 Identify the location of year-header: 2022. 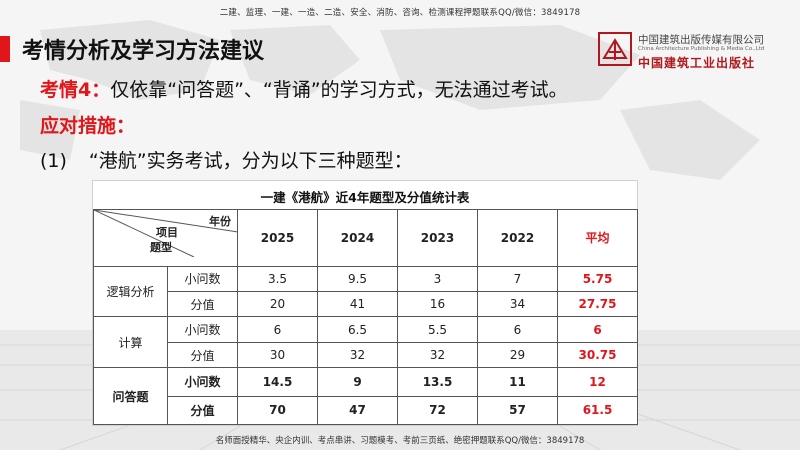
(517, 238).